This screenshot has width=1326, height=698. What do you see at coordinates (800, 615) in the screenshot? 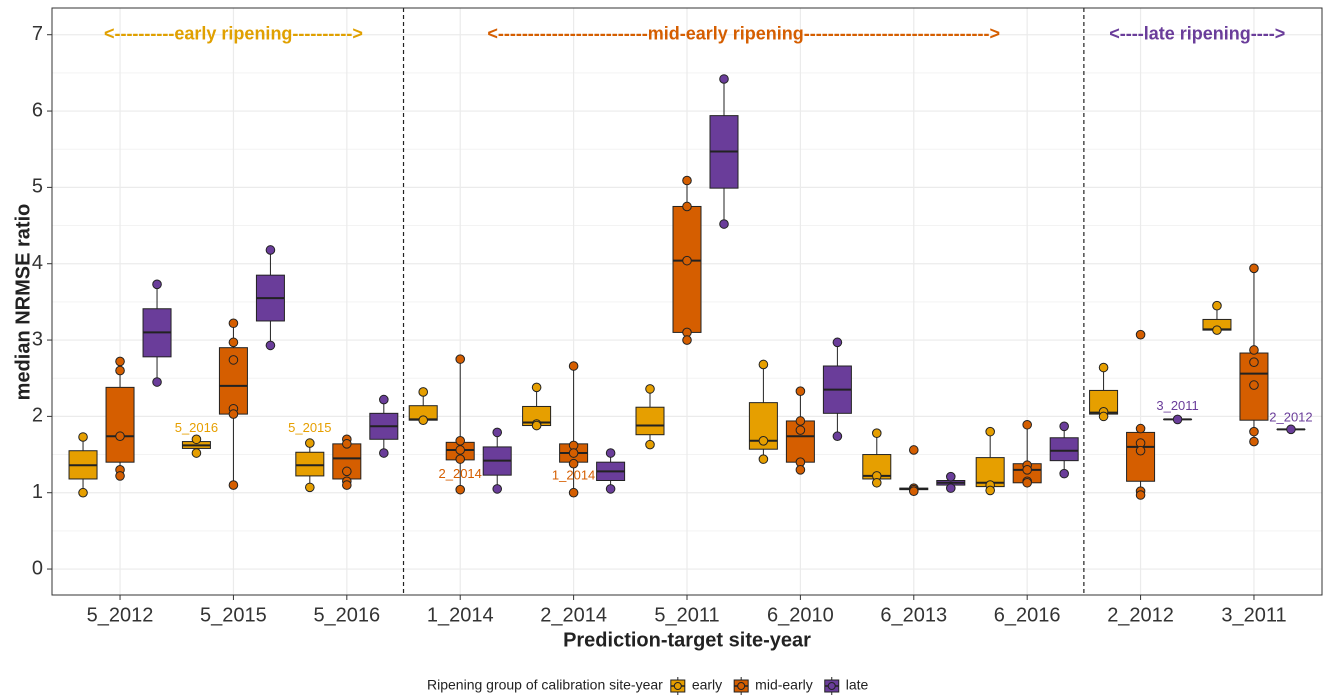
I see `x-tick-label: 6_2010` at bounding box center [800, 615].